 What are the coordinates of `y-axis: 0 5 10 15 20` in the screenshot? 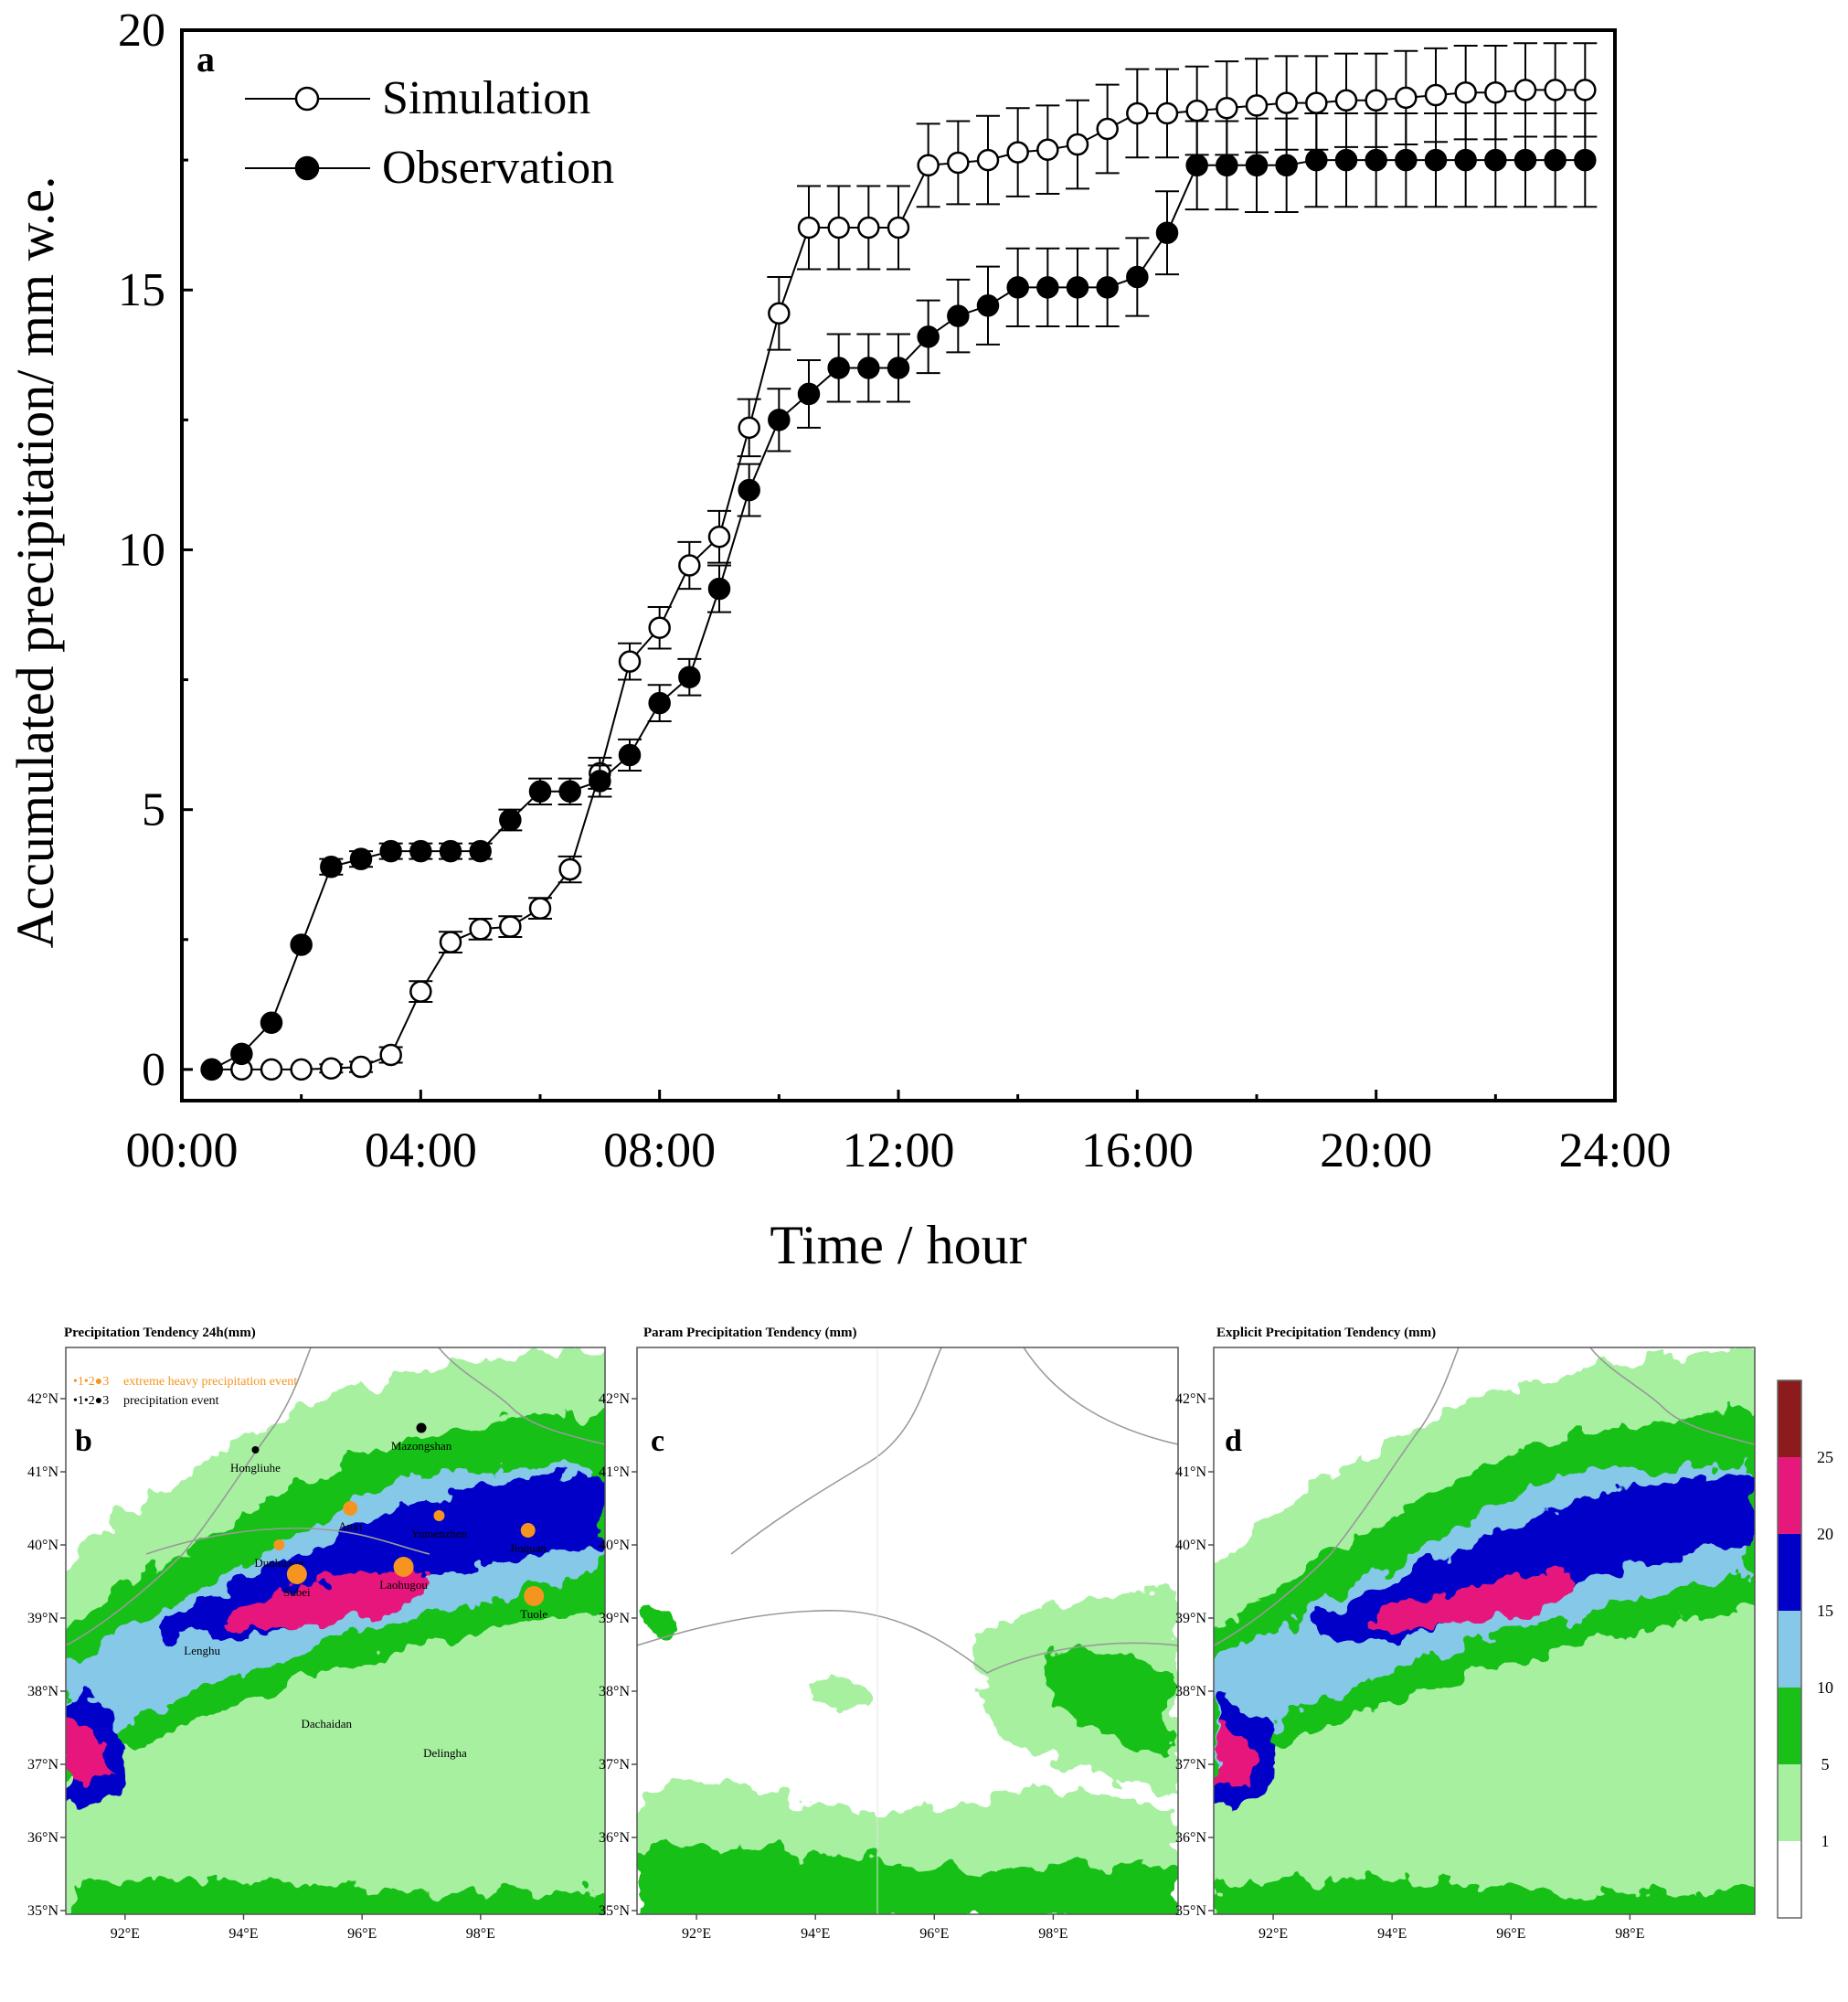 It's located at (155, 550).